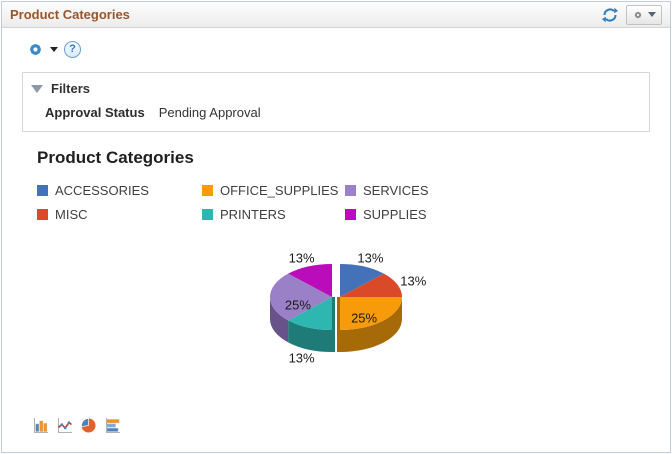  I want to click on pie-slice-side-services, so click(279, 320).